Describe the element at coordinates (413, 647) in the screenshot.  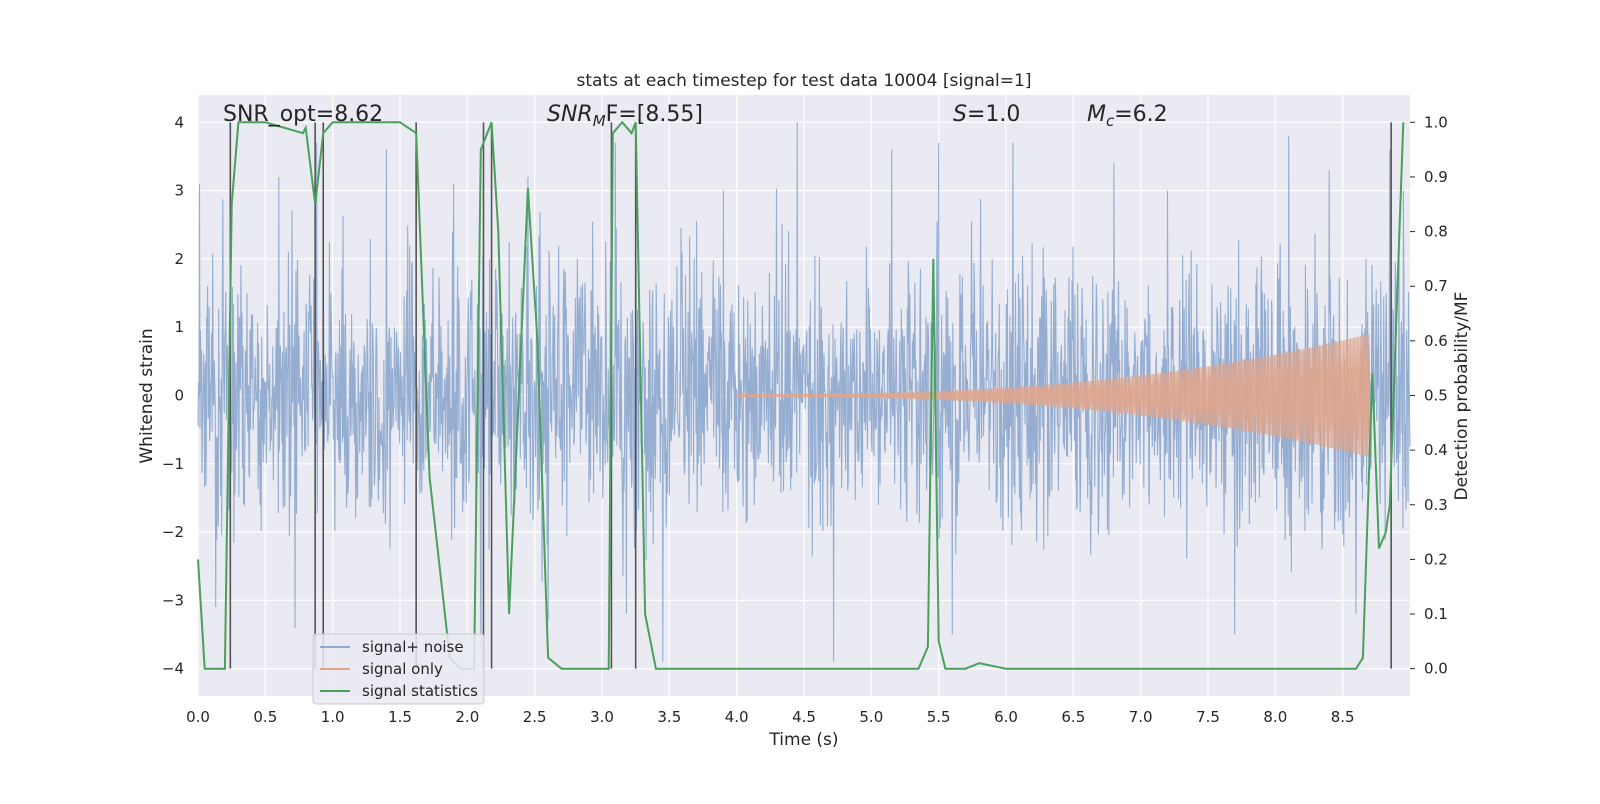
I see `legend-label-noise: signal+ noise` at that location.